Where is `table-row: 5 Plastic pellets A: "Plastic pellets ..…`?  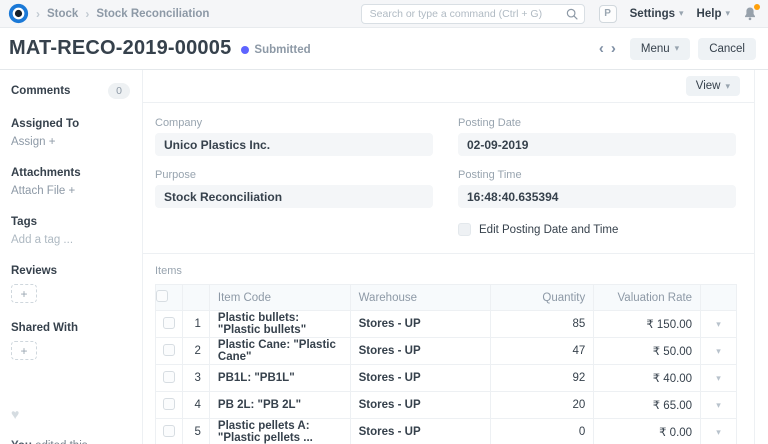 table-row: 5 Plastic pellets A: "Plastic pellets ..… is located at coordinates (446, 431).